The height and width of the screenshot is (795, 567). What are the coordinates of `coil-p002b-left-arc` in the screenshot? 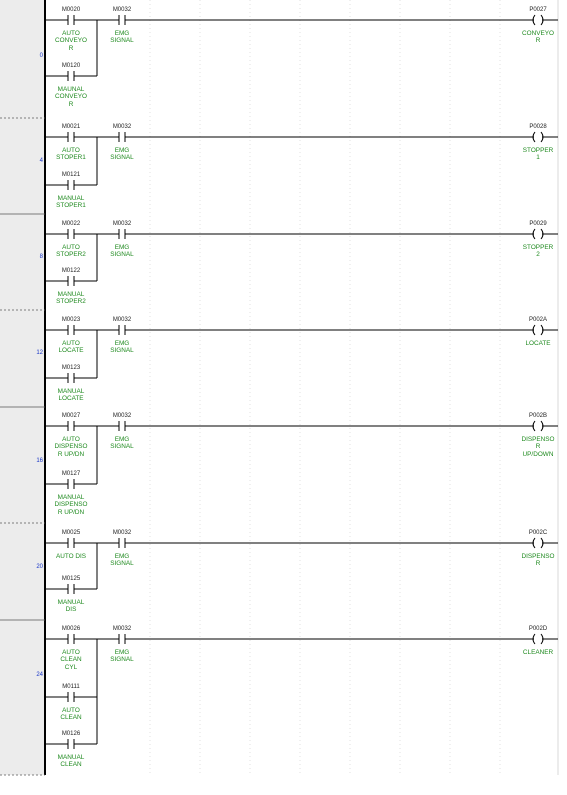 It's located at (534, 426).